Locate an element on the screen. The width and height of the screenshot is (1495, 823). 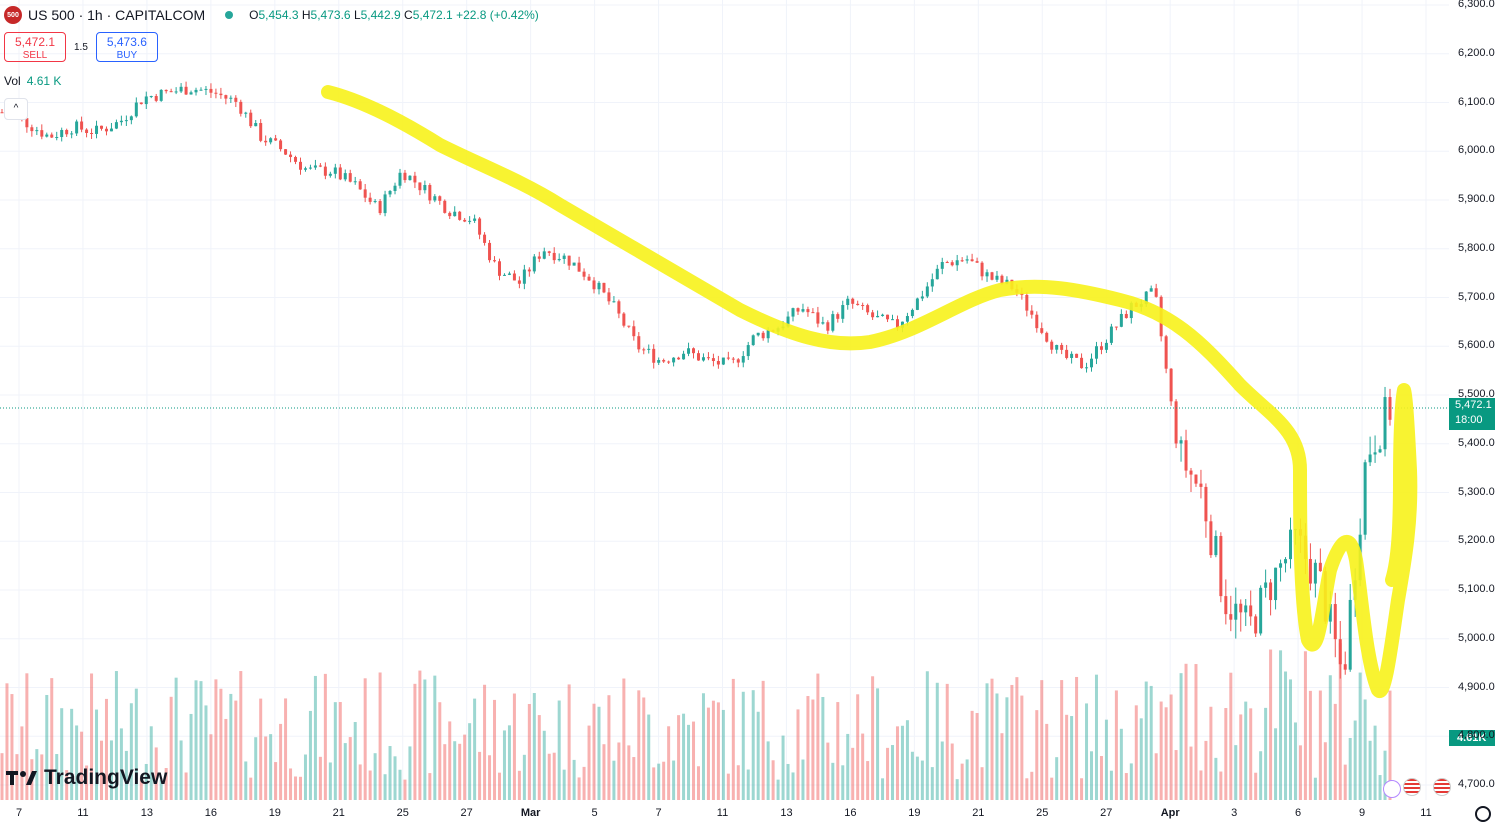
time-axis-label: 11 is located at coordinates (1426, 813).